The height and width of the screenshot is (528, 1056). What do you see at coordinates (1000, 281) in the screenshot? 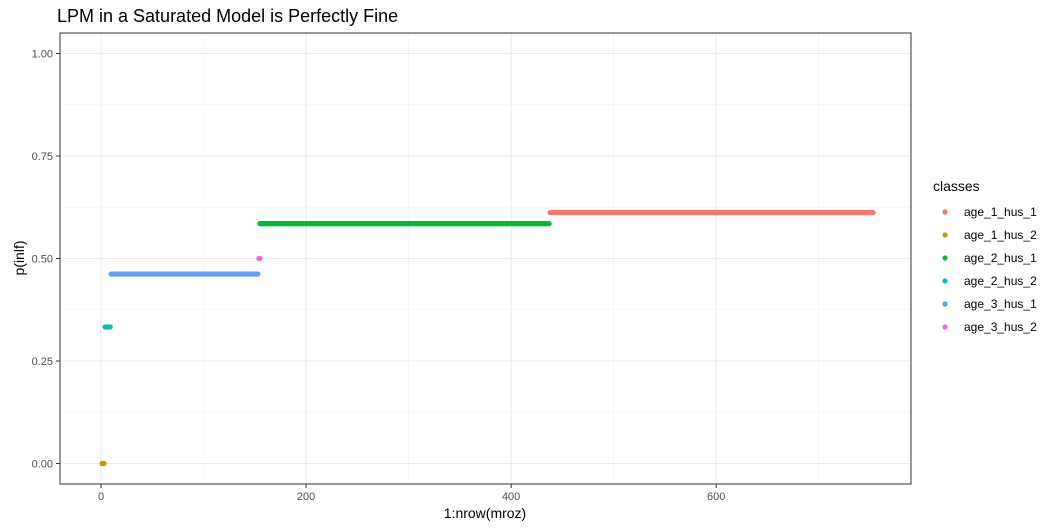
I see `legend-label: age_2_hus_2` at bounding box center [1000, 281].